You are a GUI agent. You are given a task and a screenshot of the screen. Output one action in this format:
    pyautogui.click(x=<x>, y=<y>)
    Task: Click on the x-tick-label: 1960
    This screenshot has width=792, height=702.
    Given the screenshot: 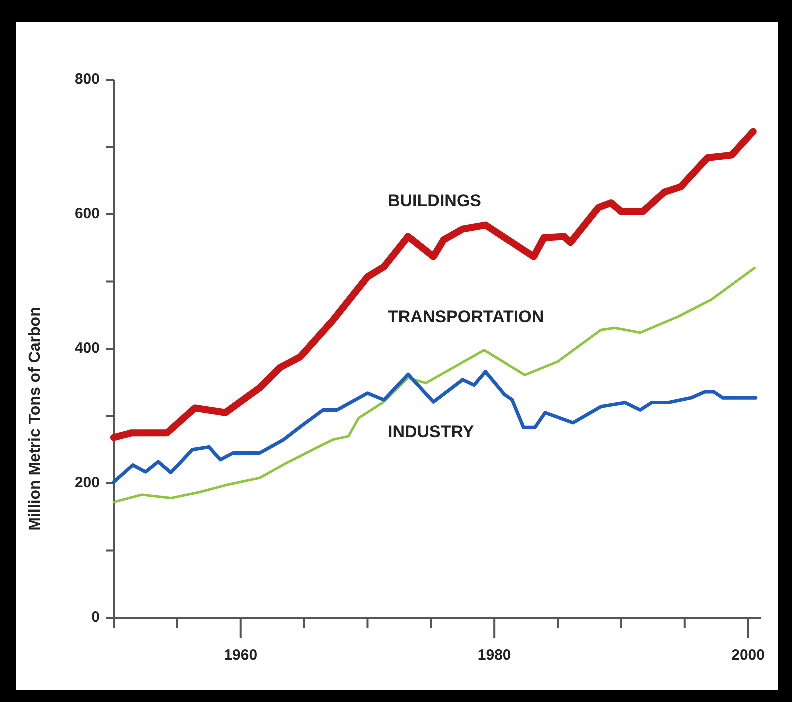 What is the action you would take?
    pyautogui.click(x=241, y=655)
    